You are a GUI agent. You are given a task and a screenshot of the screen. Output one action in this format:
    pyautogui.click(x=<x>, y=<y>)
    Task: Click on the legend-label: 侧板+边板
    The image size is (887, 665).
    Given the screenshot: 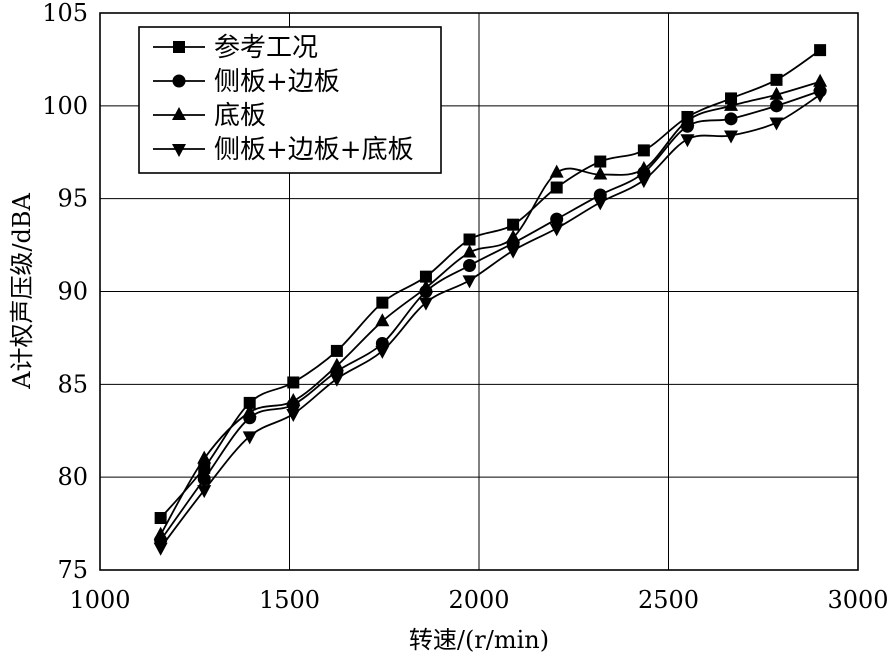 What is the action you would take?
    pyautogui.click(x=277, y=82)
    